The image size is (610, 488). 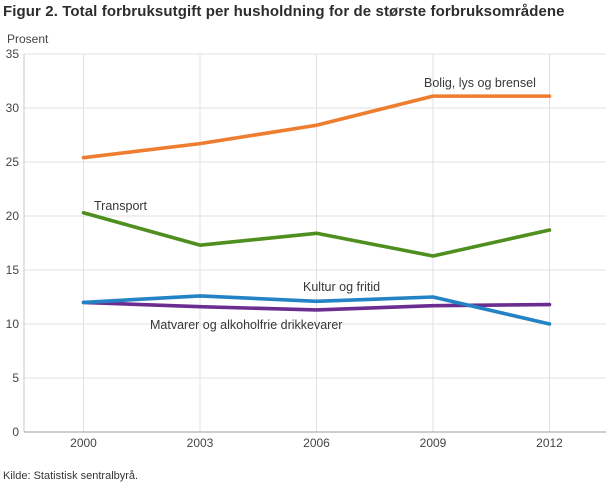 I want to click on y-axis-tick-label: 5, so click(x=15, y=378).